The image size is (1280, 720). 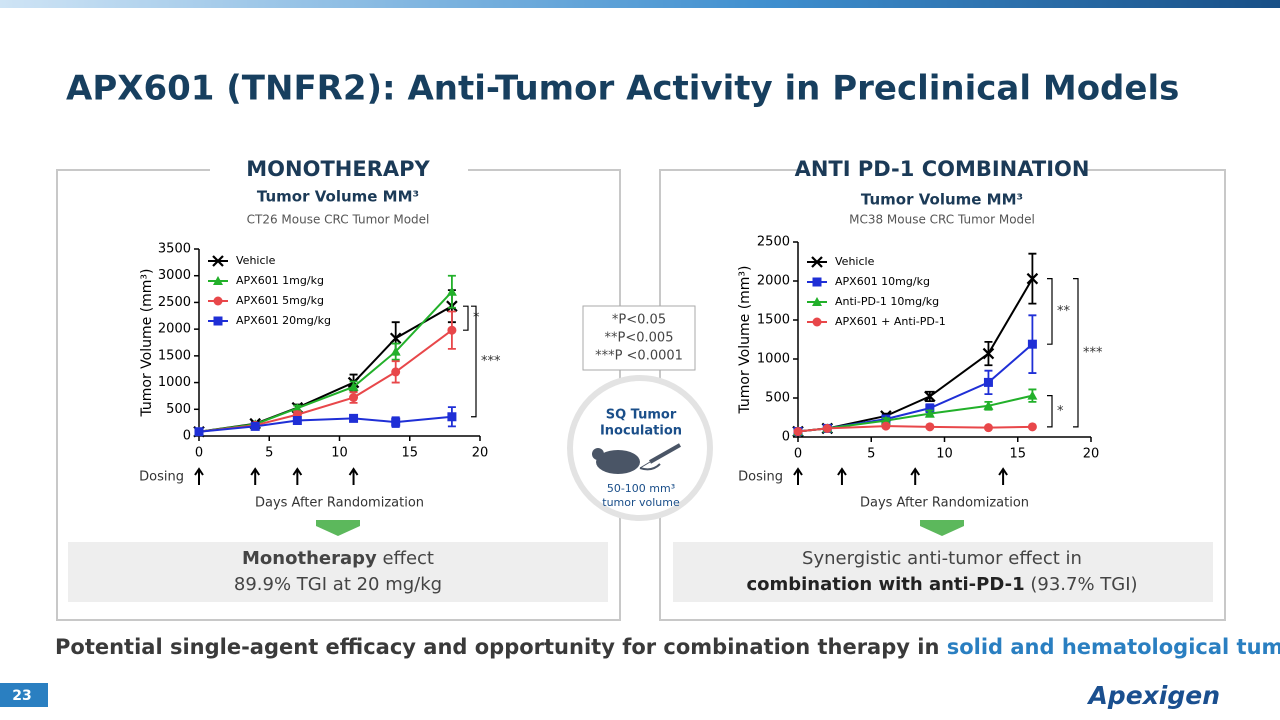 I want to click on stats-box, so click(x=639, y=338).